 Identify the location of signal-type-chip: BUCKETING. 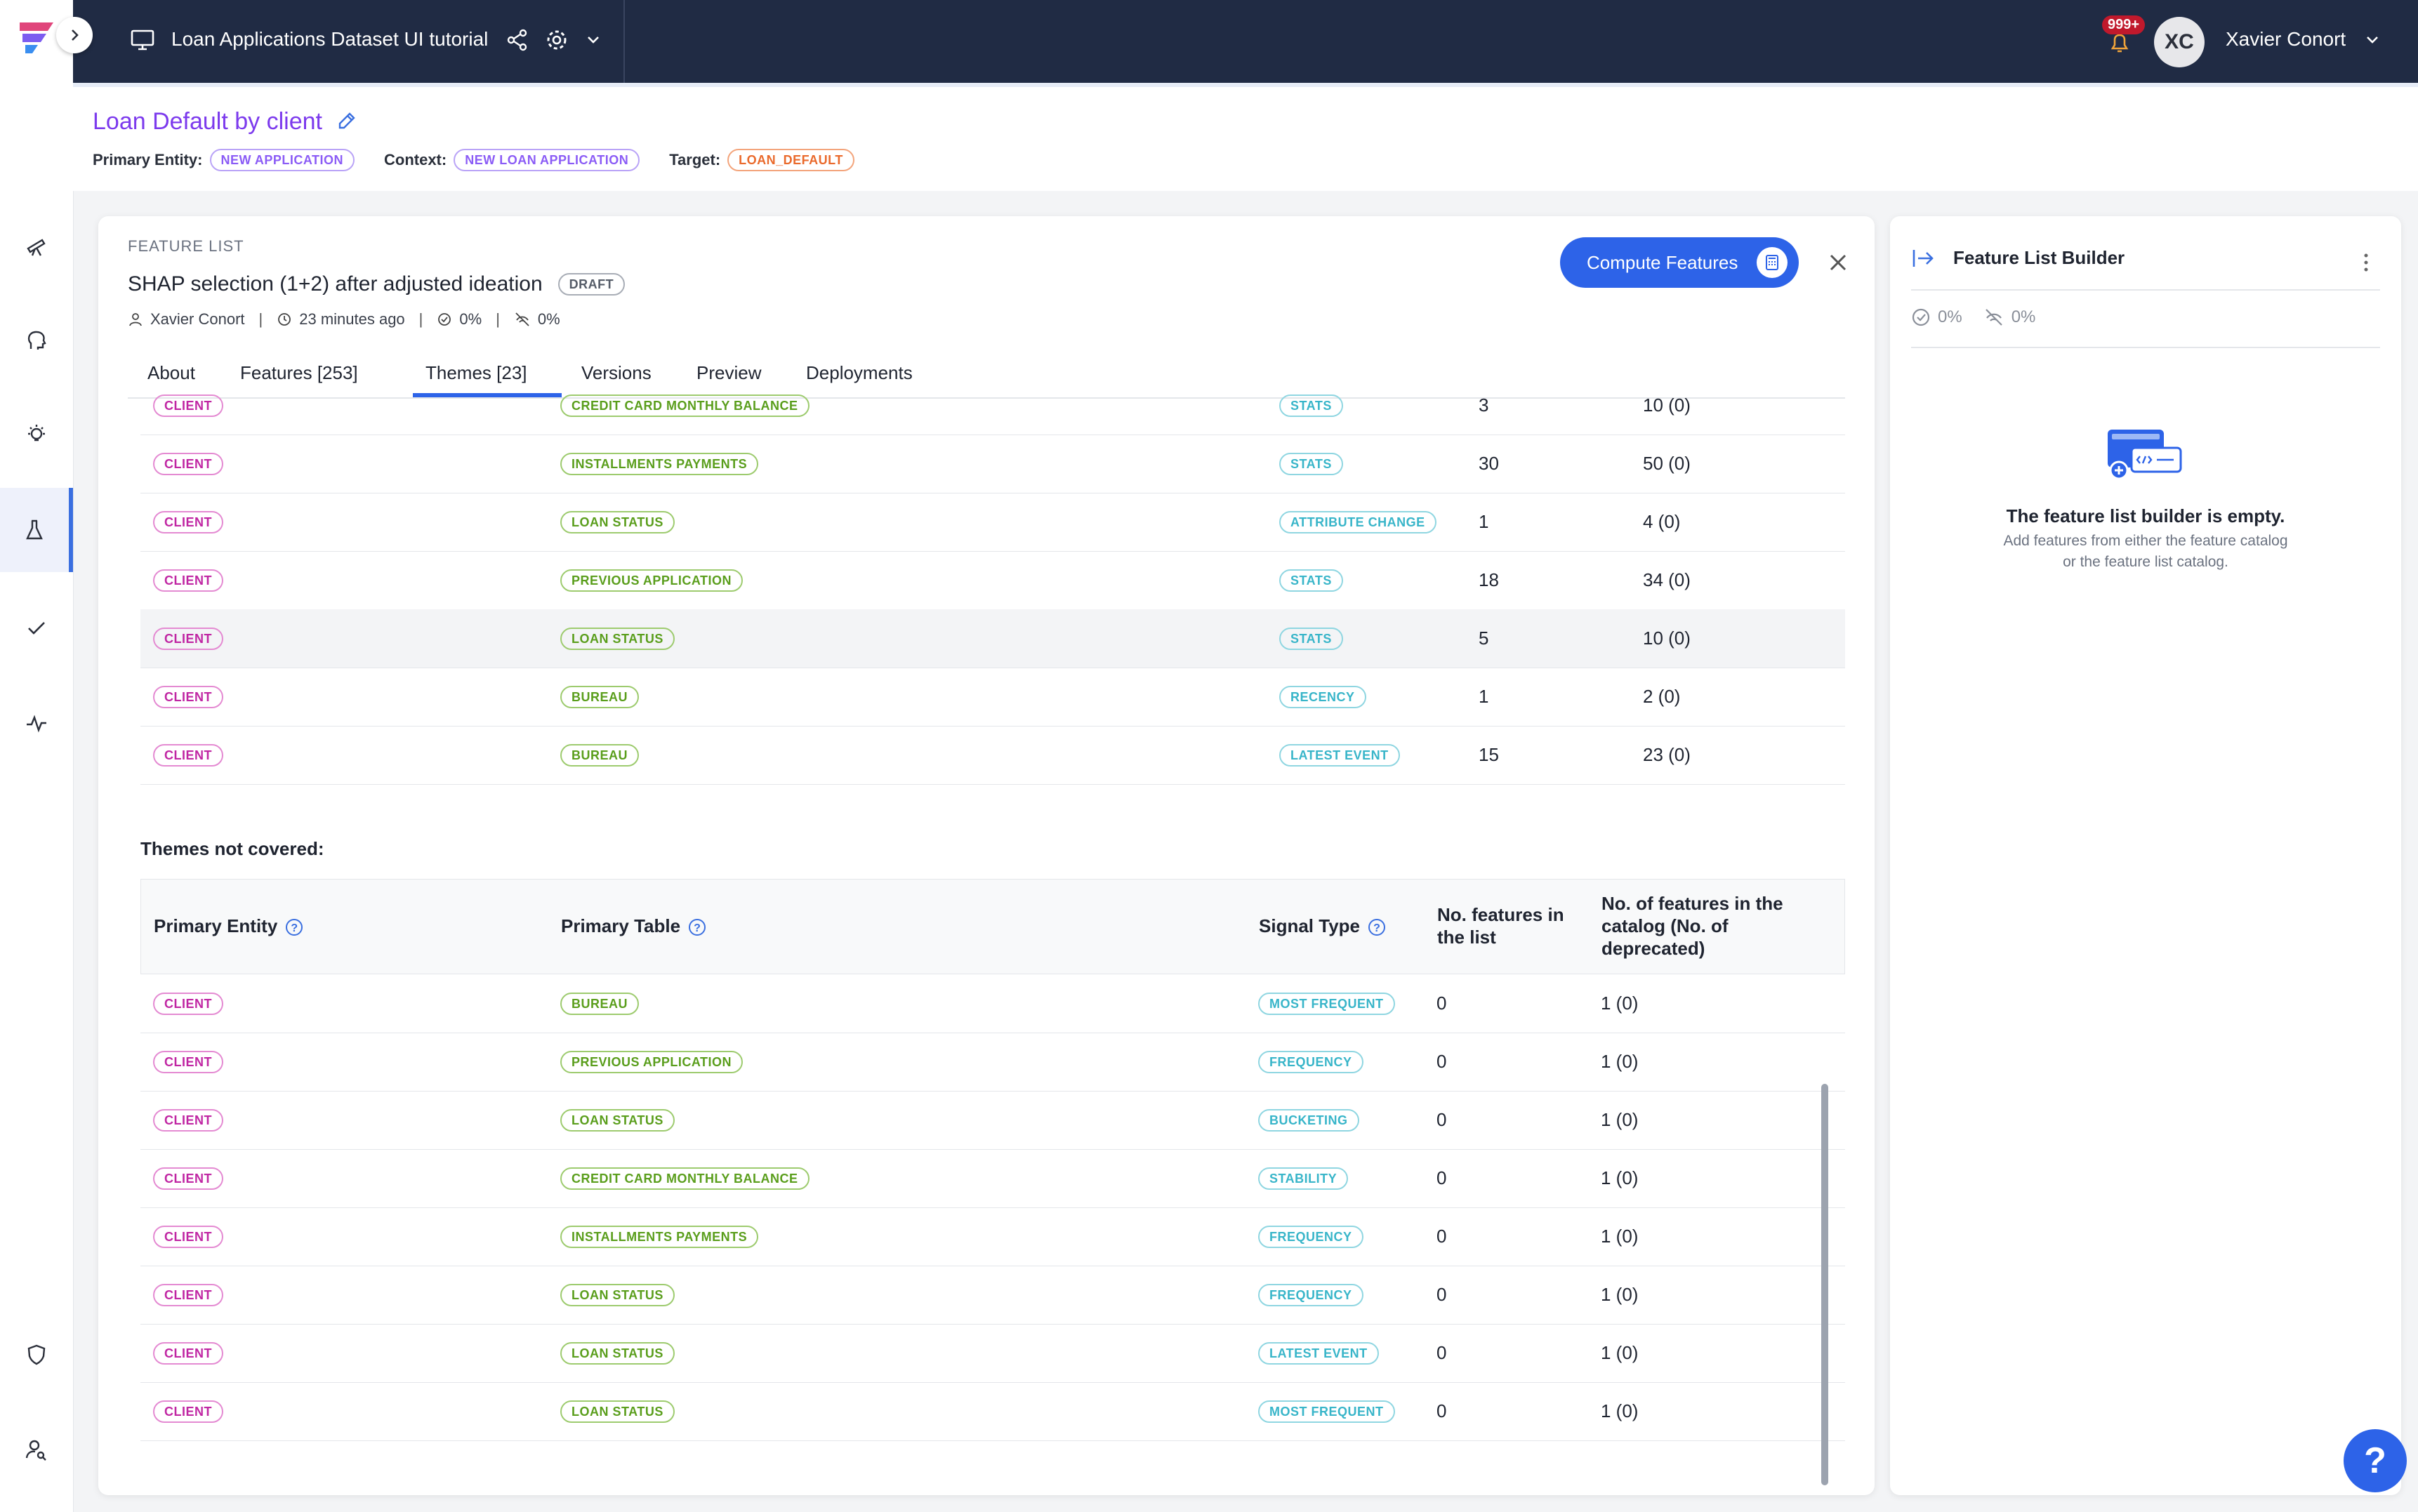
(1308, 1120).